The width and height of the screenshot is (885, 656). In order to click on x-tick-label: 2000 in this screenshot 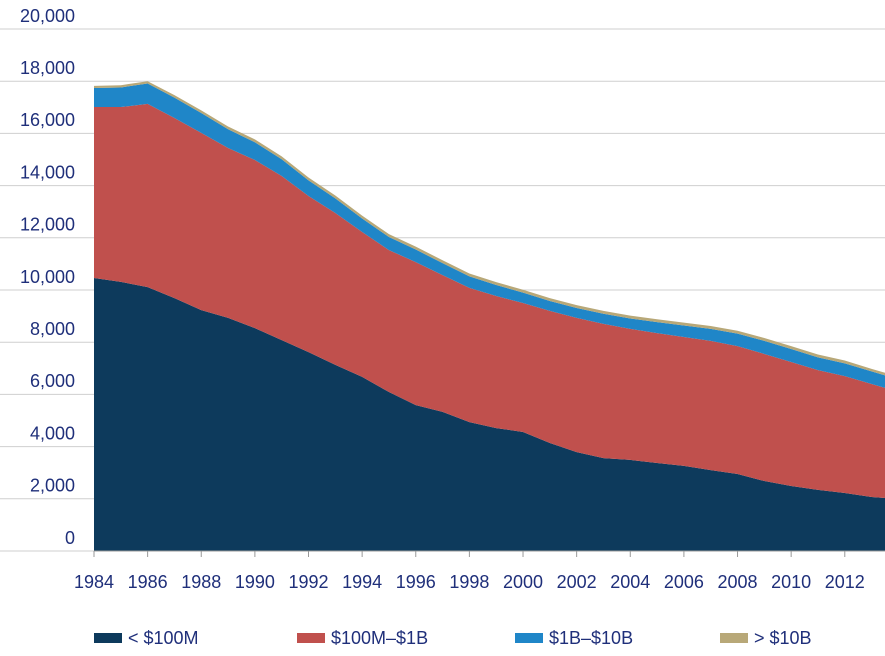, I will do `click(523, 582)`.